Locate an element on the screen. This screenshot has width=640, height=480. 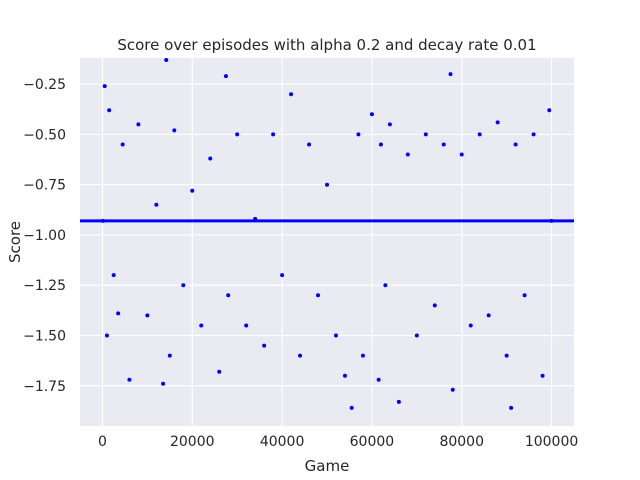
x-tick-label: 20000 is located at coordinates (192, 442).